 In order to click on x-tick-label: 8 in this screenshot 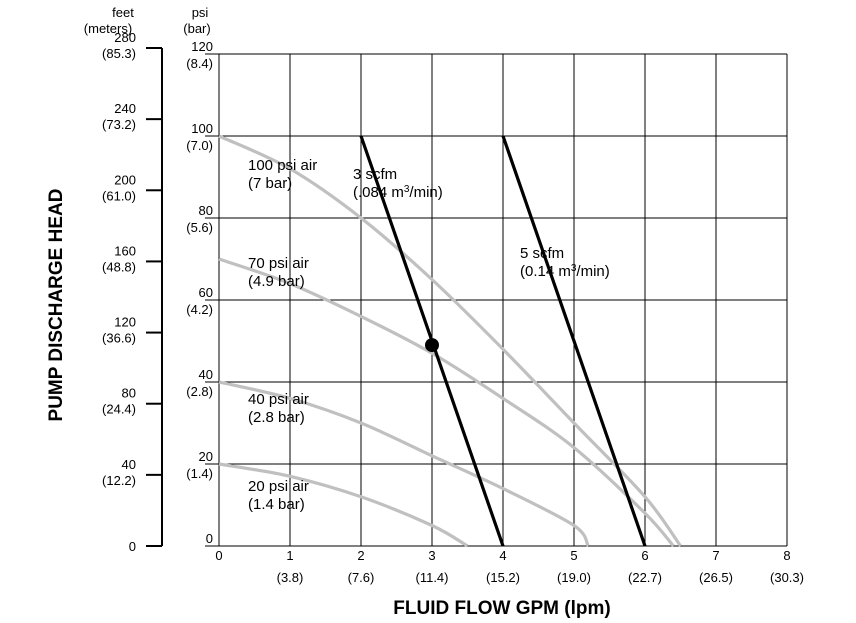, I will do `click(786, 555)`.